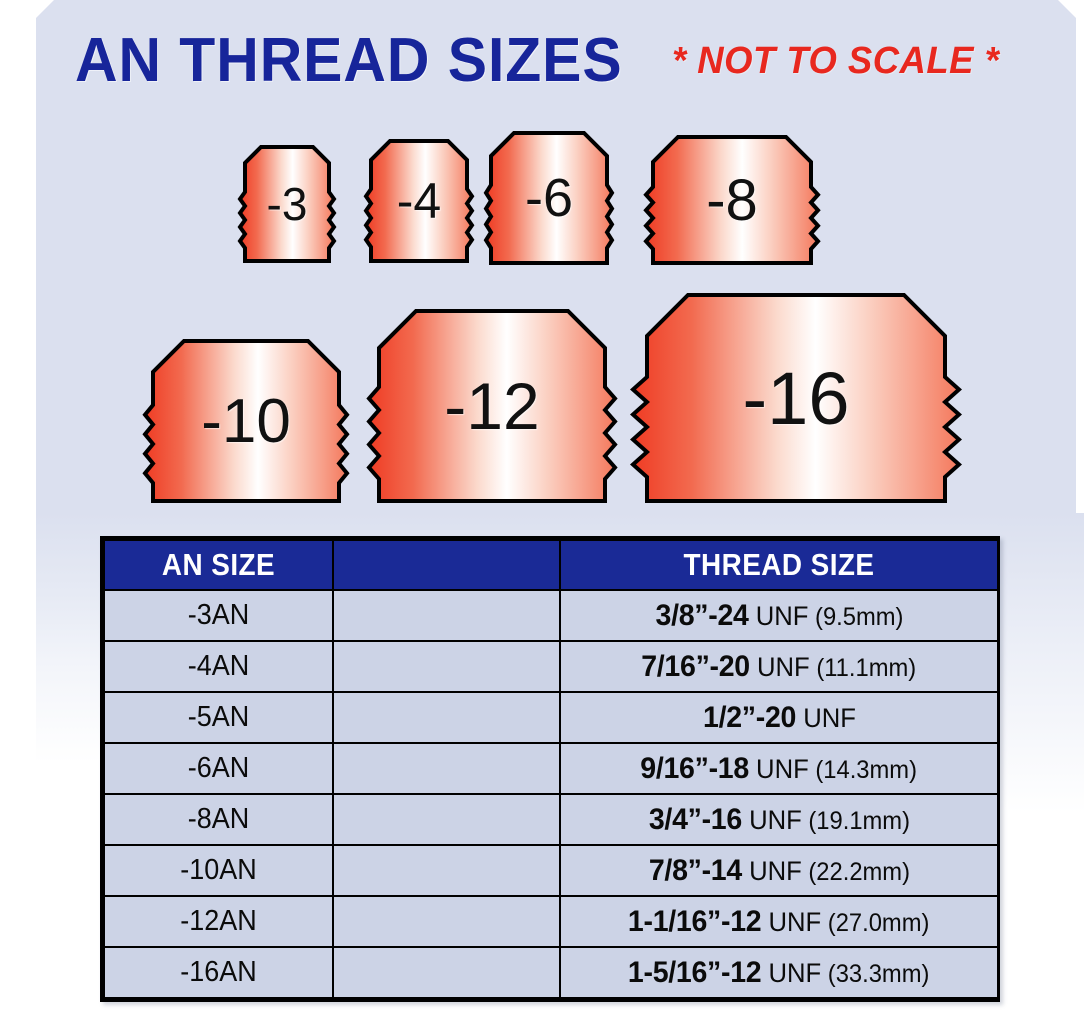 The width and height of the screenshot is (1084, 1024). I want to click on thread-size-line: 3/4”-16 UNF (19.1mm), so click(778, 820).